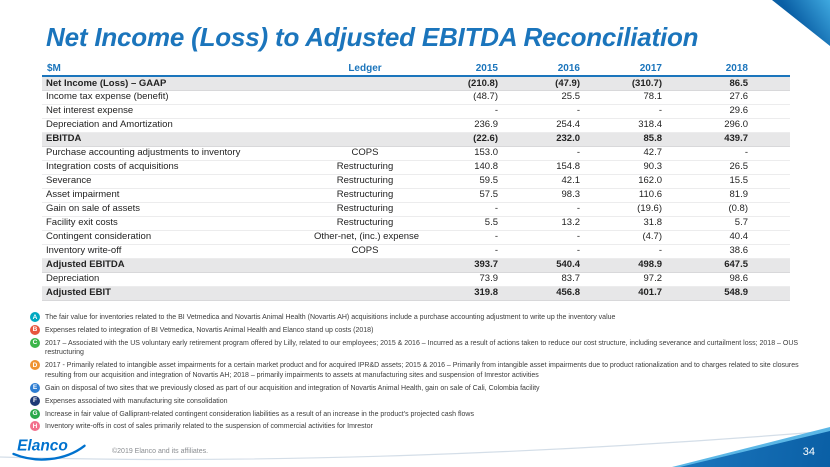 Image resolution: width=830 pixels, height=467 pixels. Describe the element at coordinates (489, 279) in the screenshot. I see `value-cell: 73.9` at that location.